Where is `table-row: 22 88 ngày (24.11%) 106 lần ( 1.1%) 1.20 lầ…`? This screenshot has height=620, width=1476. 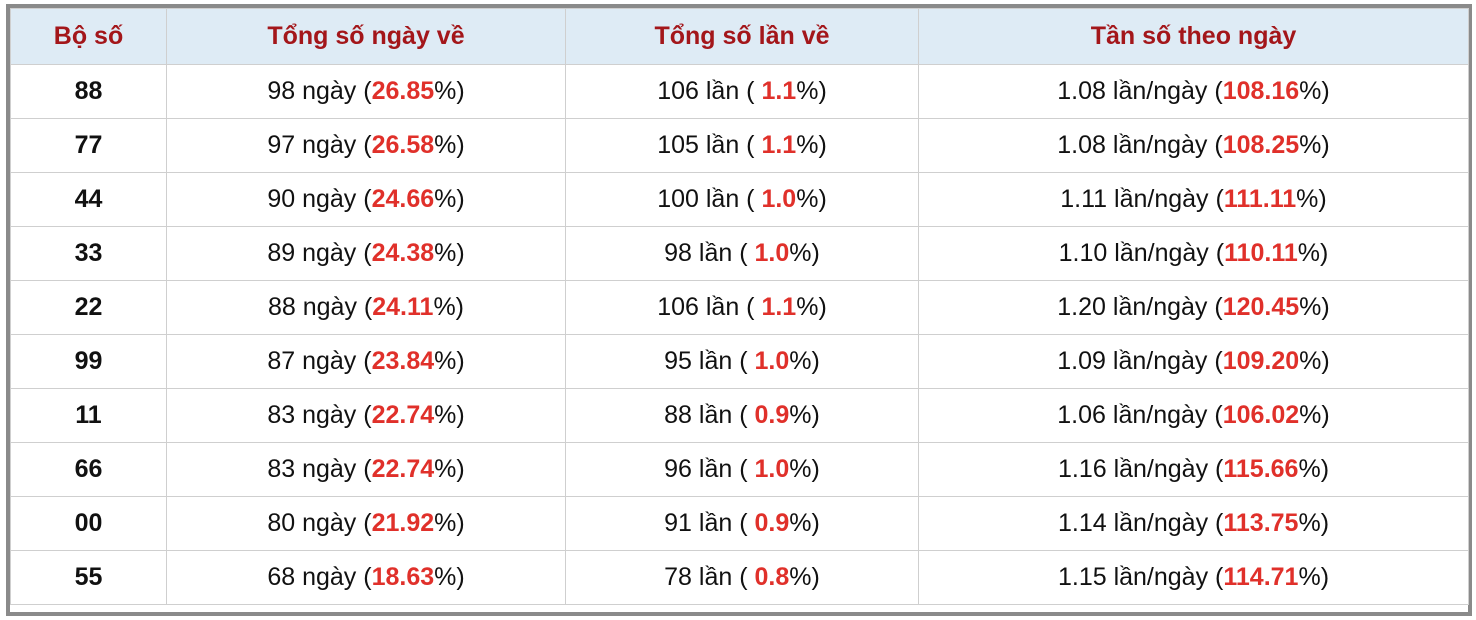
table-row: 22 88 ngày (24.11%) 106 lần ( 1.1%) 1.20 lầ… is located at coordinates (739, 307).